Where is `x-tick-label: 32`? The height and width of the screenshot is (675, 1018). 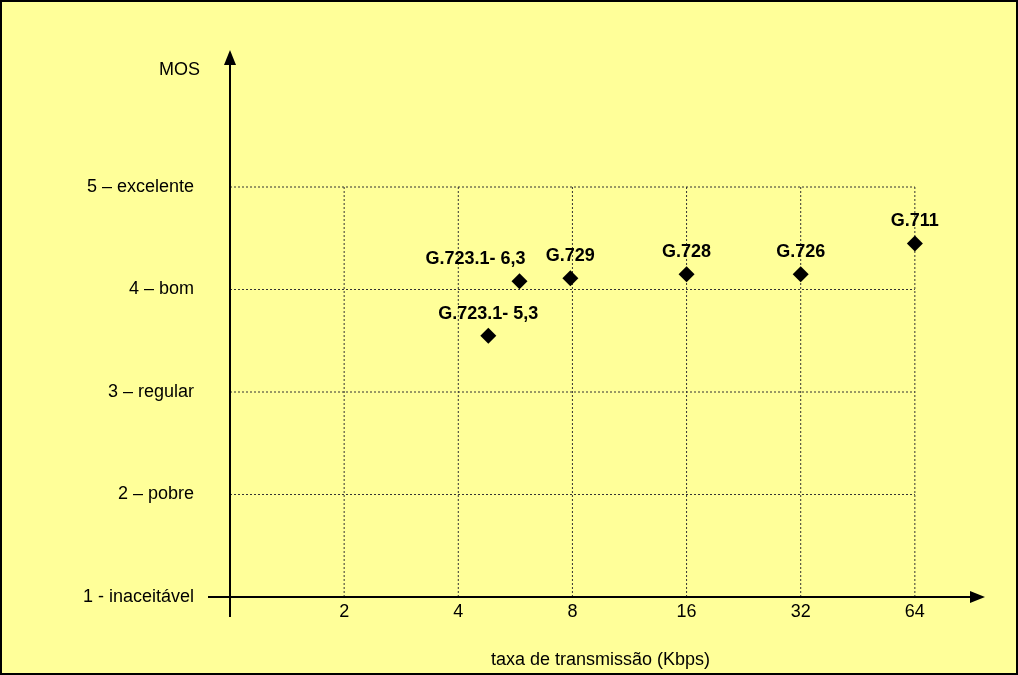 x-tick-label: 32 is located at coordinates (800, 610).